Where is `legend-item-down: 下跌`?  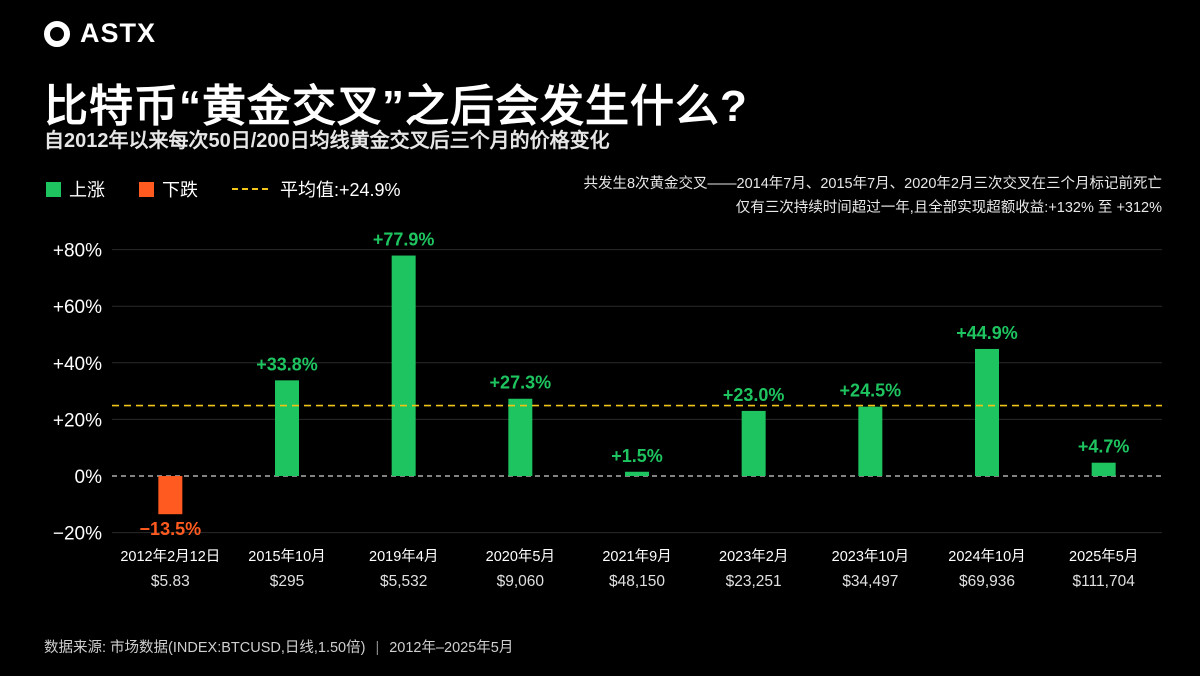
legend-item-down: 下跌 is located at coordinates (168, 189).